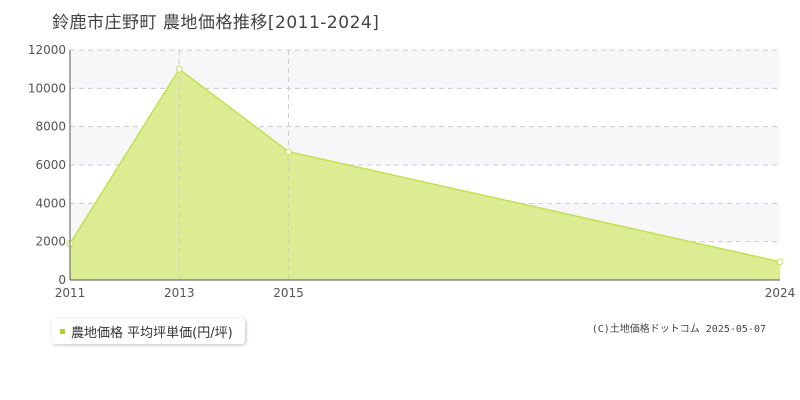 Image resolution: width=800 pixels, height=400 pixels. I want to click on x-tick-label: 2015, so click(288, 293).